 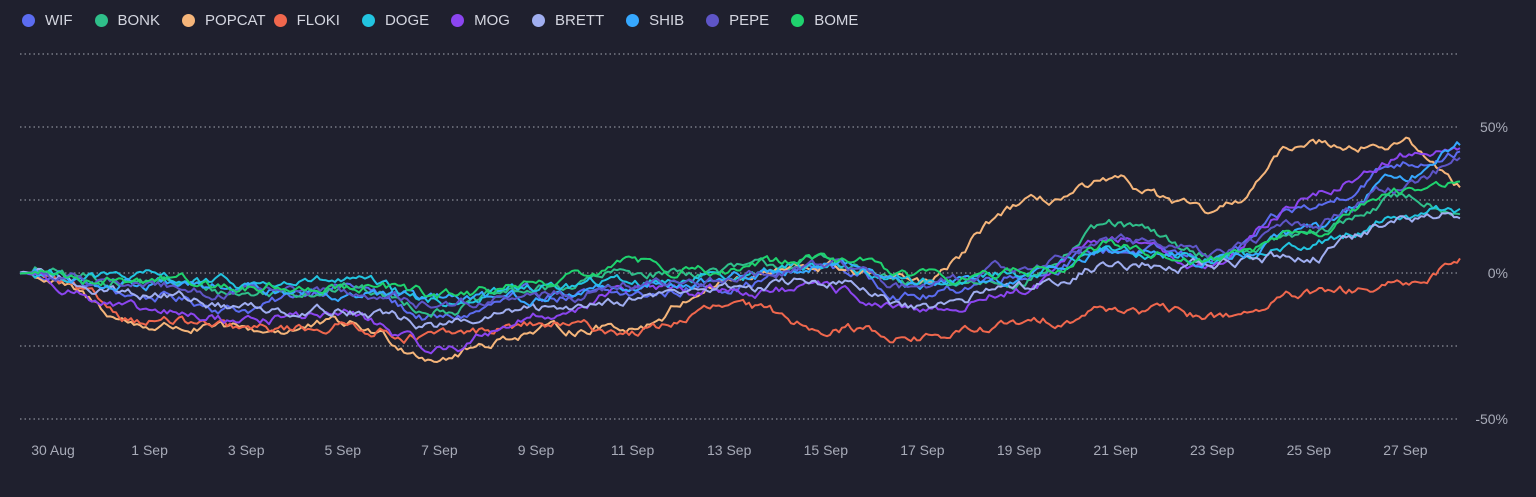 I want to click on legend-label: SHIB, so click(x=667, y=20).